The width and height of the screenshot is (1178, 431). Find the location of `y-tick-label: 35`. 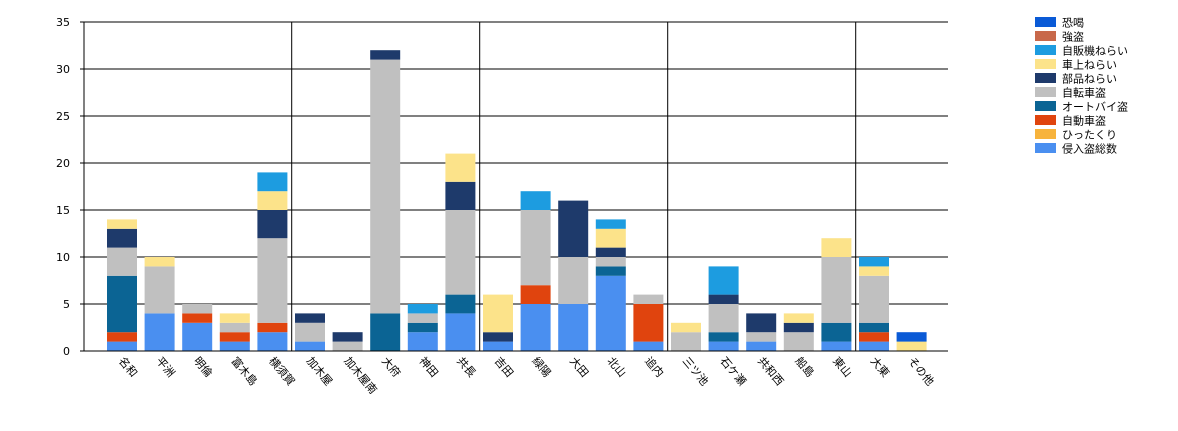

y-tick-label: 35 is located at coordinates (63, 22).